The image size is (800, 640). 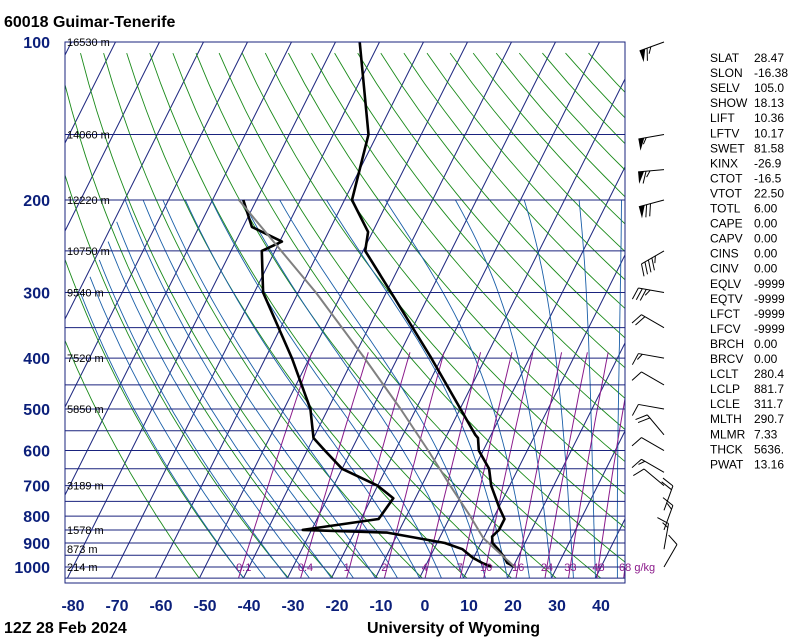 What do you see at coordinates (725, 88) in the screenshot?
I see `index-name: SELV` at bounding box center [725, 88].